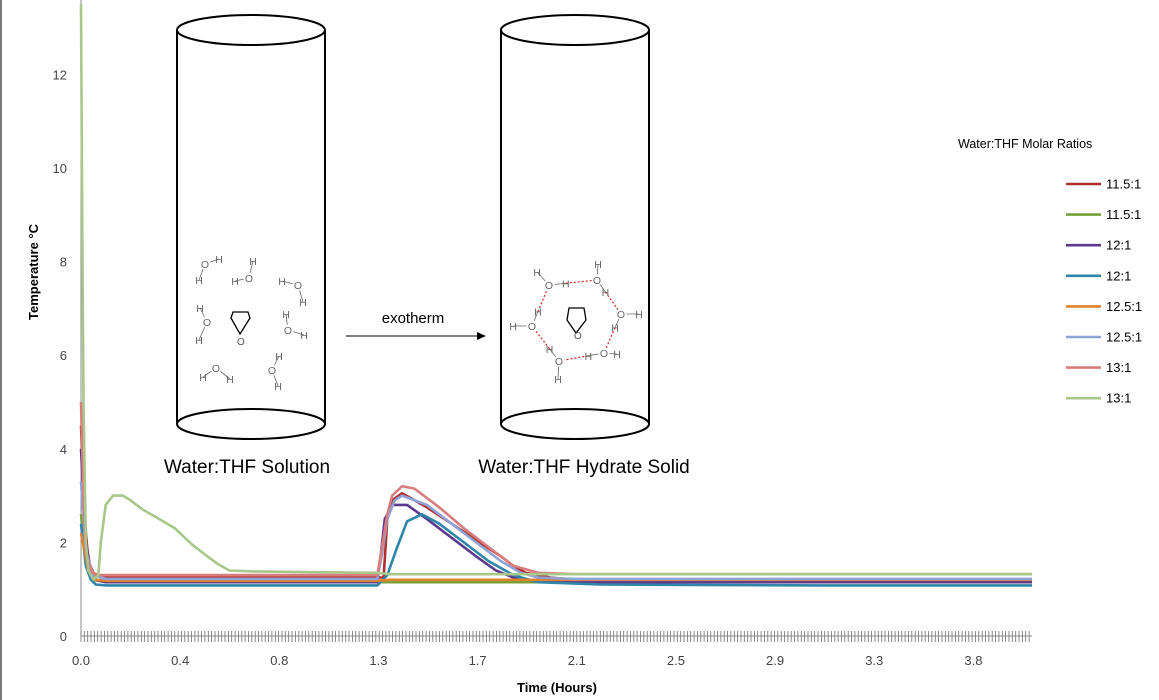 This screenshot has height=700, width=1159. What do you see at coordinates (247, 467) in the screenshot?
I see `solution-label: Water:THF Solution` at bounding box center [247, 467].